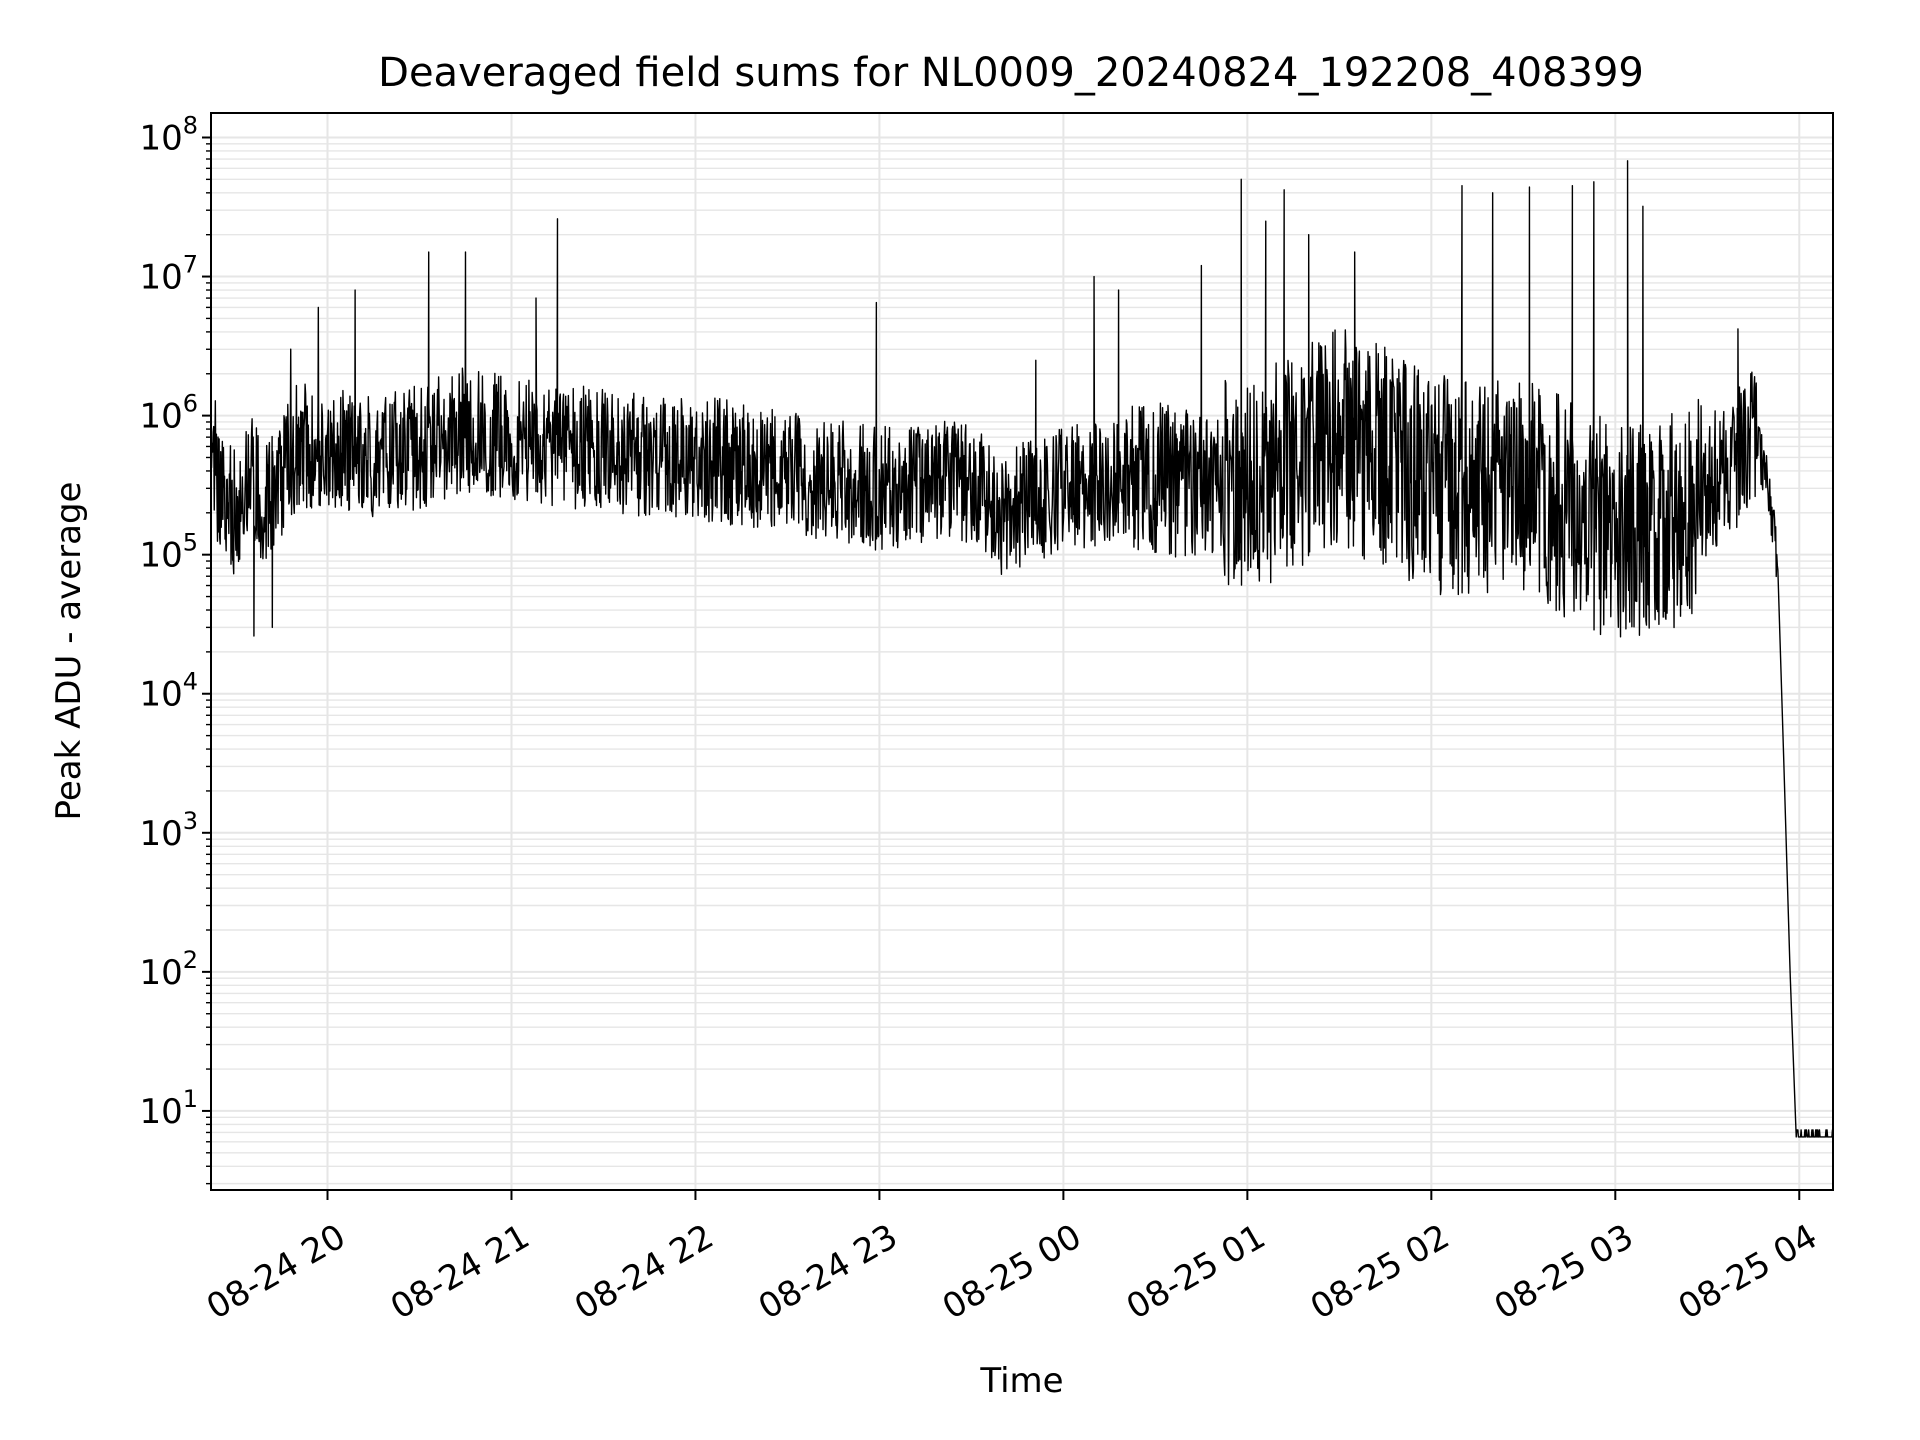 Image resolution: width=1920 pixels, height=1440 pixels. I want to click on y-tick-label: 10⁶, so click(168, 413).